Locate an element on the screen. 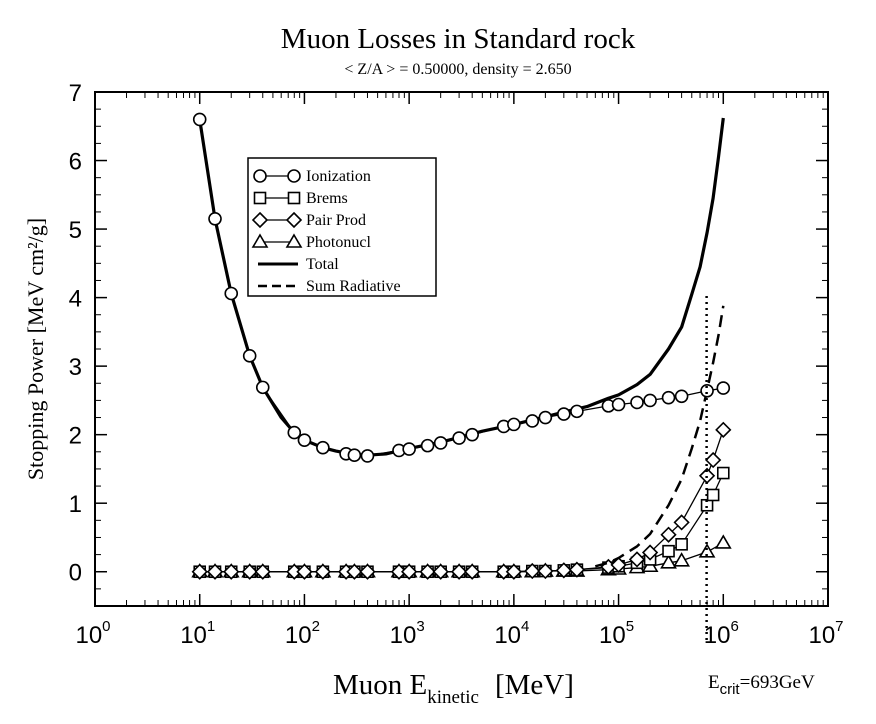  legend-item: Pair Prod is located at coordinates (308, 220).